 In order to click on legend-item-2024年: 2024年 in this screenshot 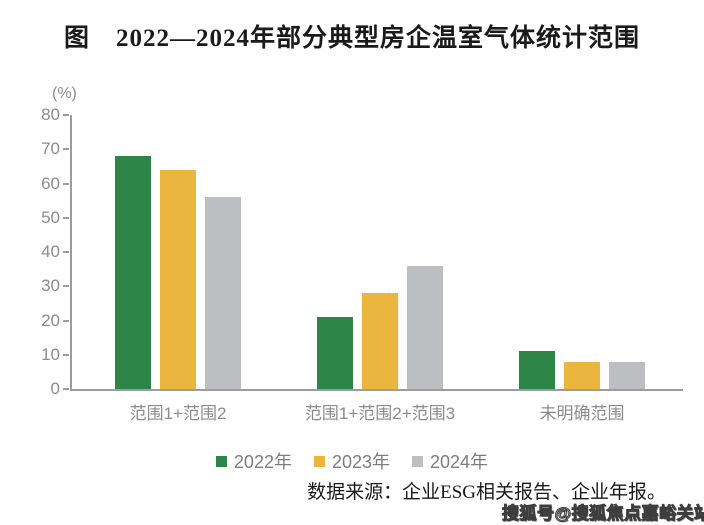, I will do `click(450, 461)`.